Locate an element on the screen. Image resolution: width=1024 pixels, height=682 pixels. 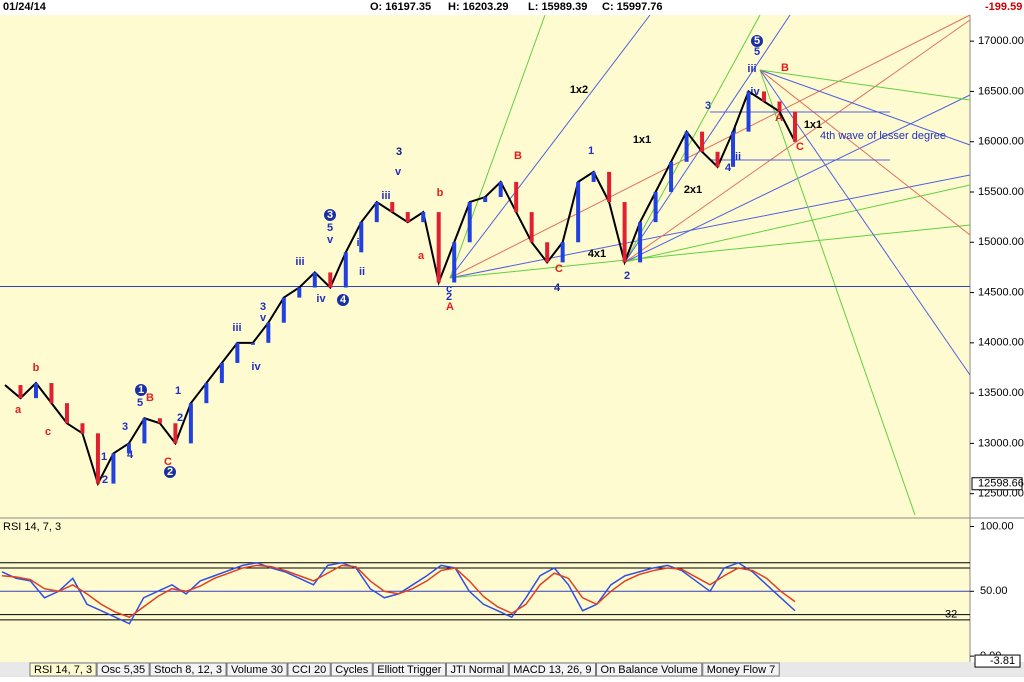
last-label: -3.81 is located at coordinates (1002, 661).